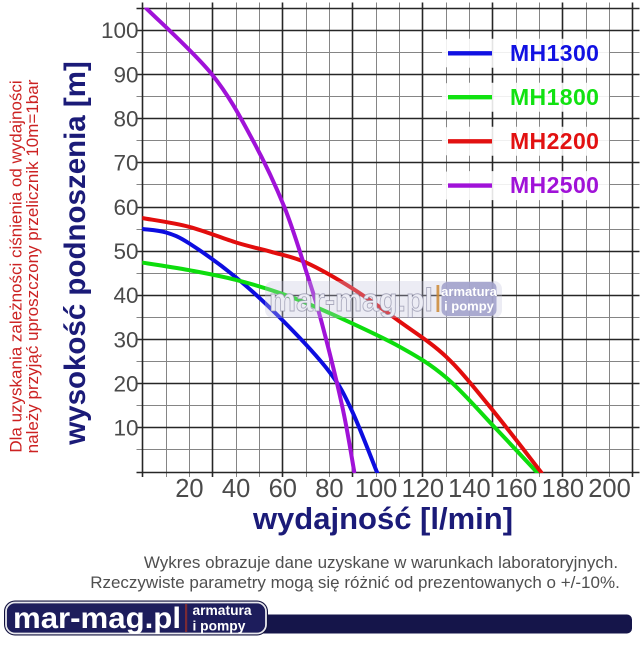  What do you see at coordinates (609, 489) in the screenshot?
I see `svg-text: 200` at bounding box center [609, 489].